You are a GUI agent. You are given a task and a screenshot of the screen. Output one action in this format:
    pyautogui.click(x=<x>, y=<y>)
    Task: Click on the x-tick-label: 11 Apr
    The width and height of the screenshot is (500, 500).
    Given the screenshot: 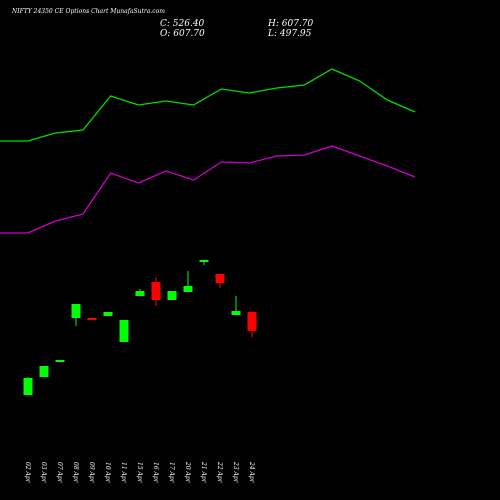 What is the action you would take?
    pyautogui.click(x=123, y=473)
    